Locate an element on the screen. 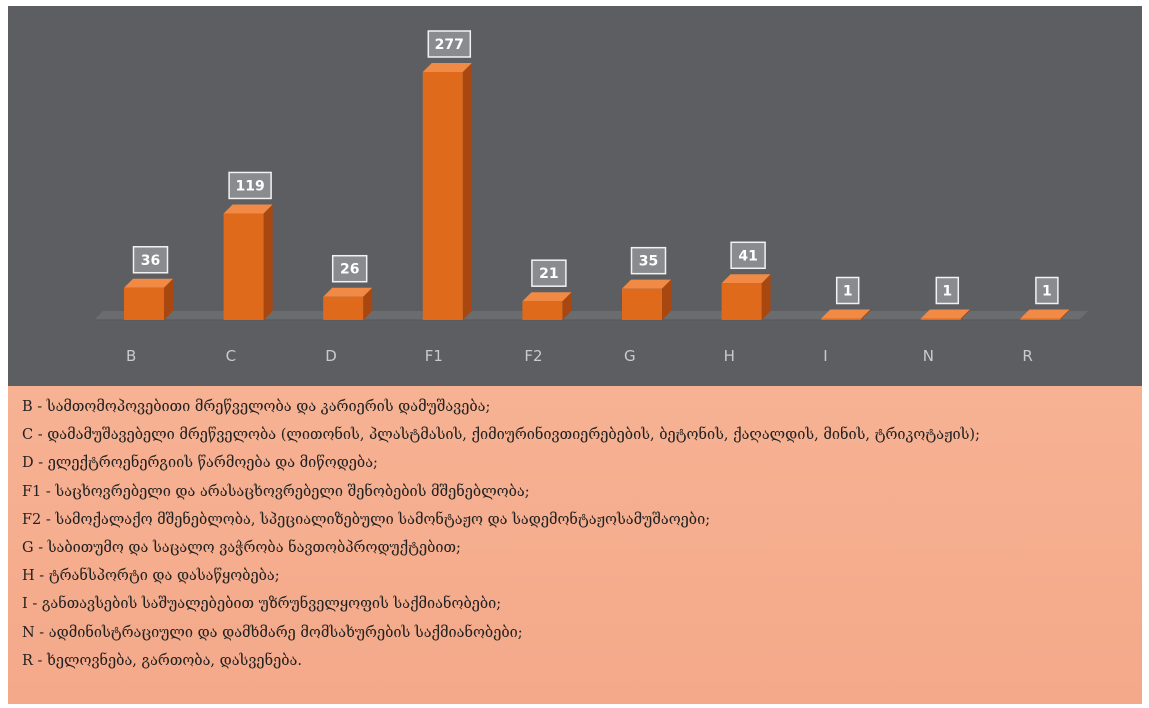  svg-text: 21 is located at coordinates (548, 274).